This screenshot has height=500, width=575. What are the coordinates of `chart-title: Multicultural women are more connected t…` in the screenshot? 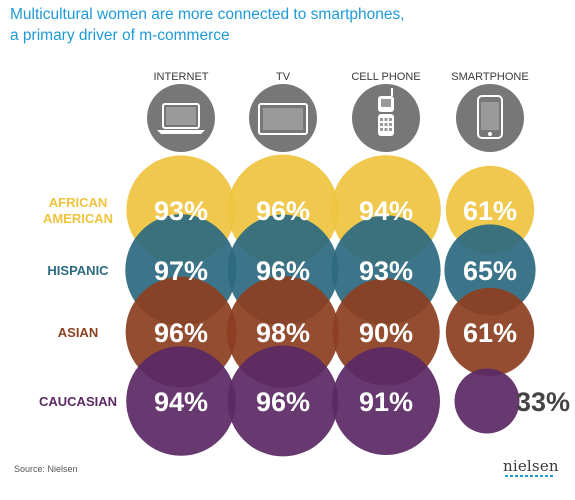 It's located at (290, 25).